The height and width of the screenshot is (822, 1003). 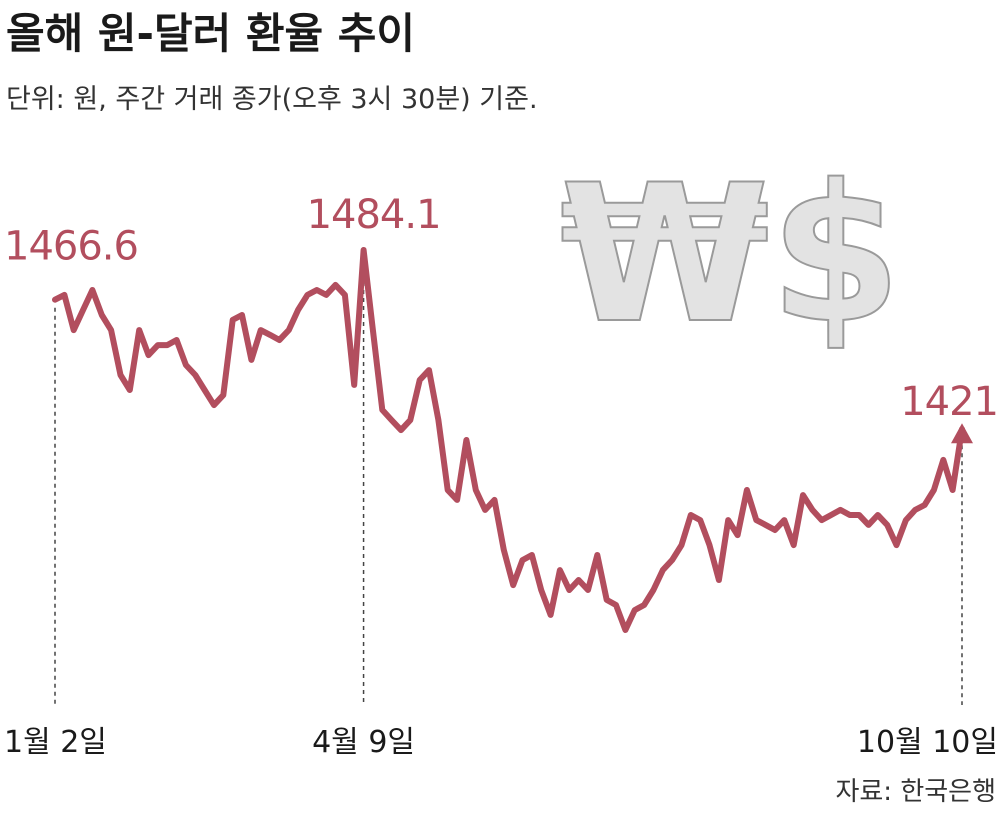 What do you see at coordinates (915, 792) in the screenshot?
I see `source: 자료: 한국은행` at bounding box center [915, 792].